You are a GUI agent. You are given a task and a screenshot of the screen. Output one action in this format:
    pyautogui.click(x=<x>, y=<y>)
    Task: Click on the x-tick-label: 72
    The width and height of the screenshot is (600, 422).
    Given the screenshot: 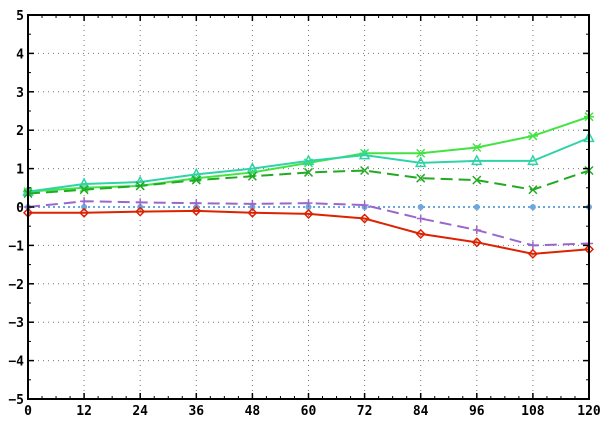 What is the action you would take?
    pyautogui.click(x=365, y=411)
    